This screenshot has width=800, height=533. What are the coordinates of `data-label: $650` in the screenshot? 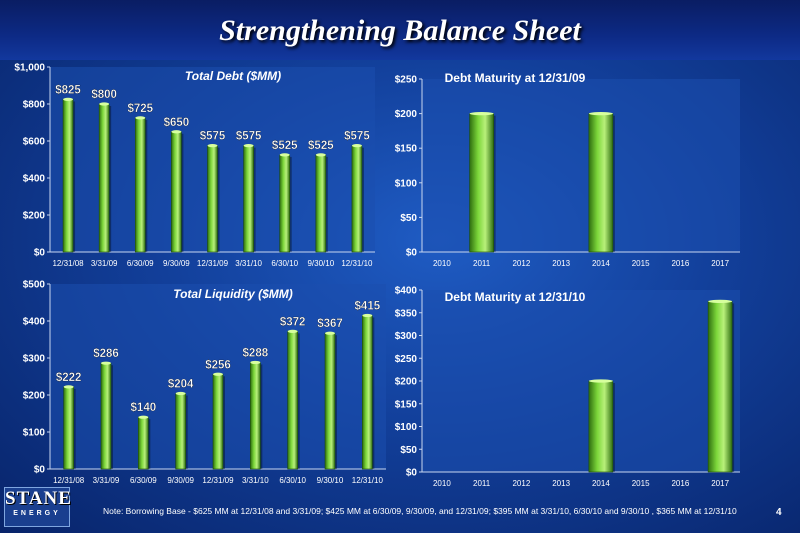 It's located at (177, 123).